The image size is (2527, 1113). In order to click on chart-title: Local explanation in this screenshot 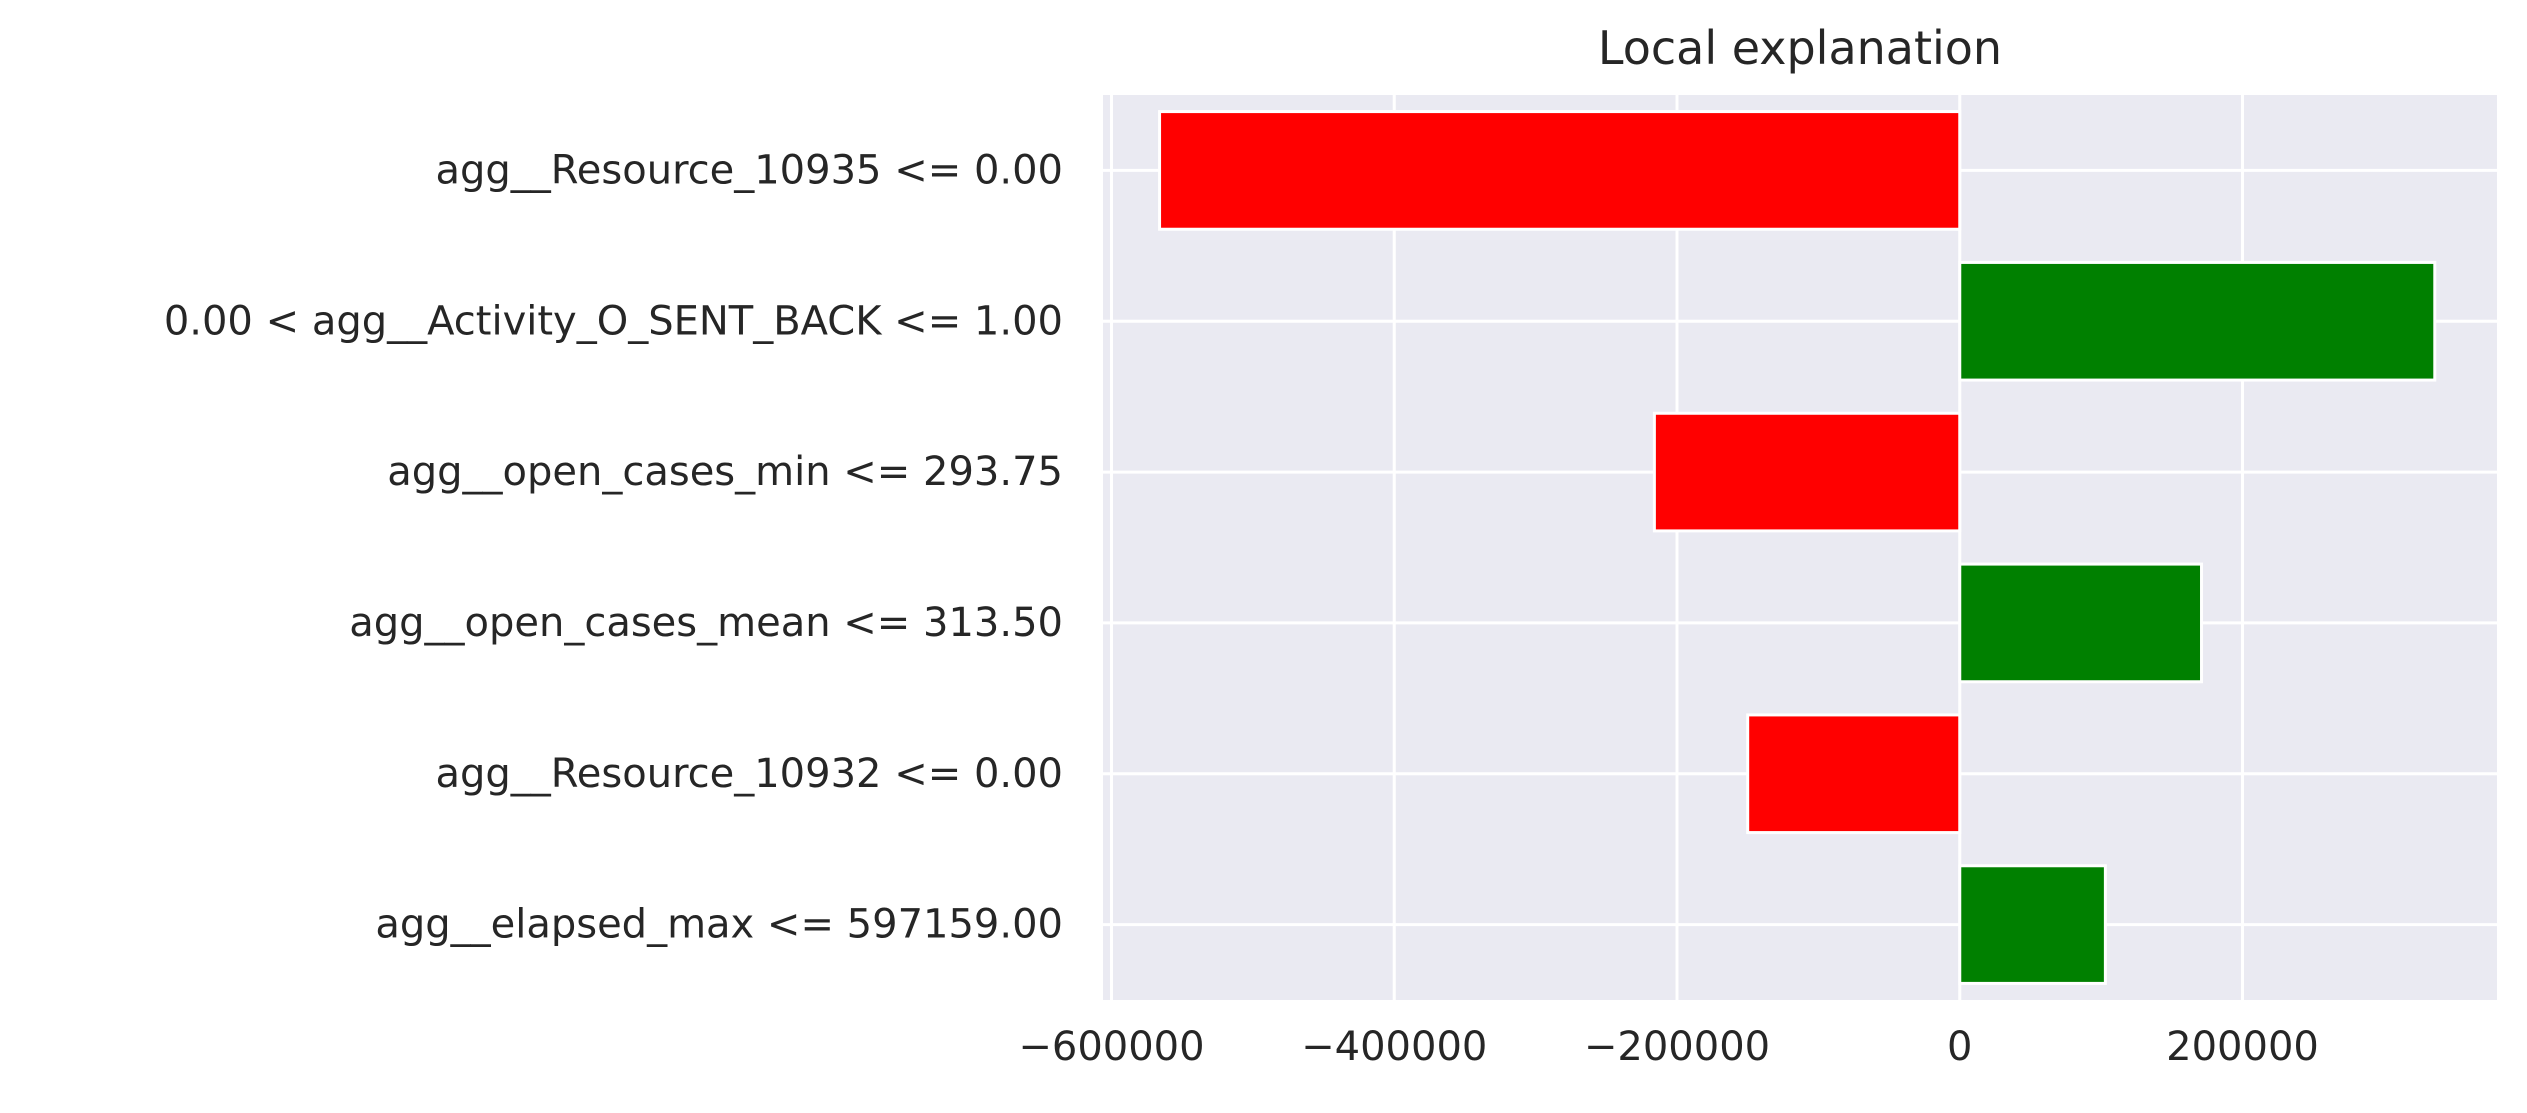, I will do `click(1800, 48)`.